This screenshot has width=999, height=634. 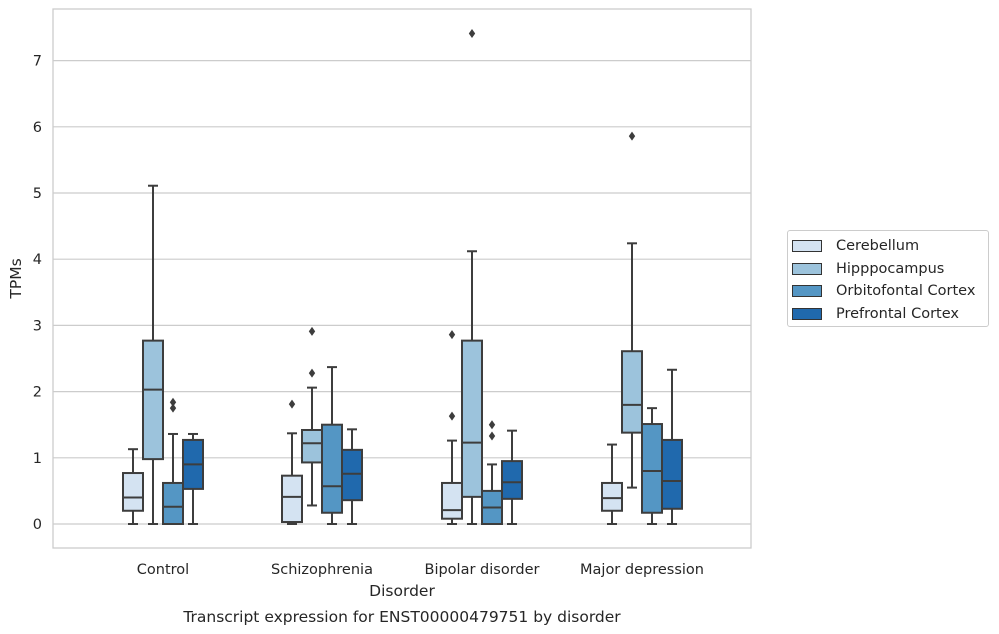 What do you see at coordinates (37, 326) in the screenshot?
I see `y-tick-label: 3` at bounding box center [37, 326].